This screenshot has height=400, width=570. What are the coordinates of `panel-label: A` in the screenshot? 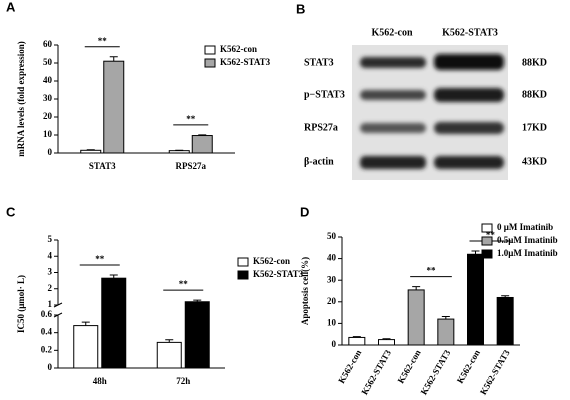 It's located at (11, 7).